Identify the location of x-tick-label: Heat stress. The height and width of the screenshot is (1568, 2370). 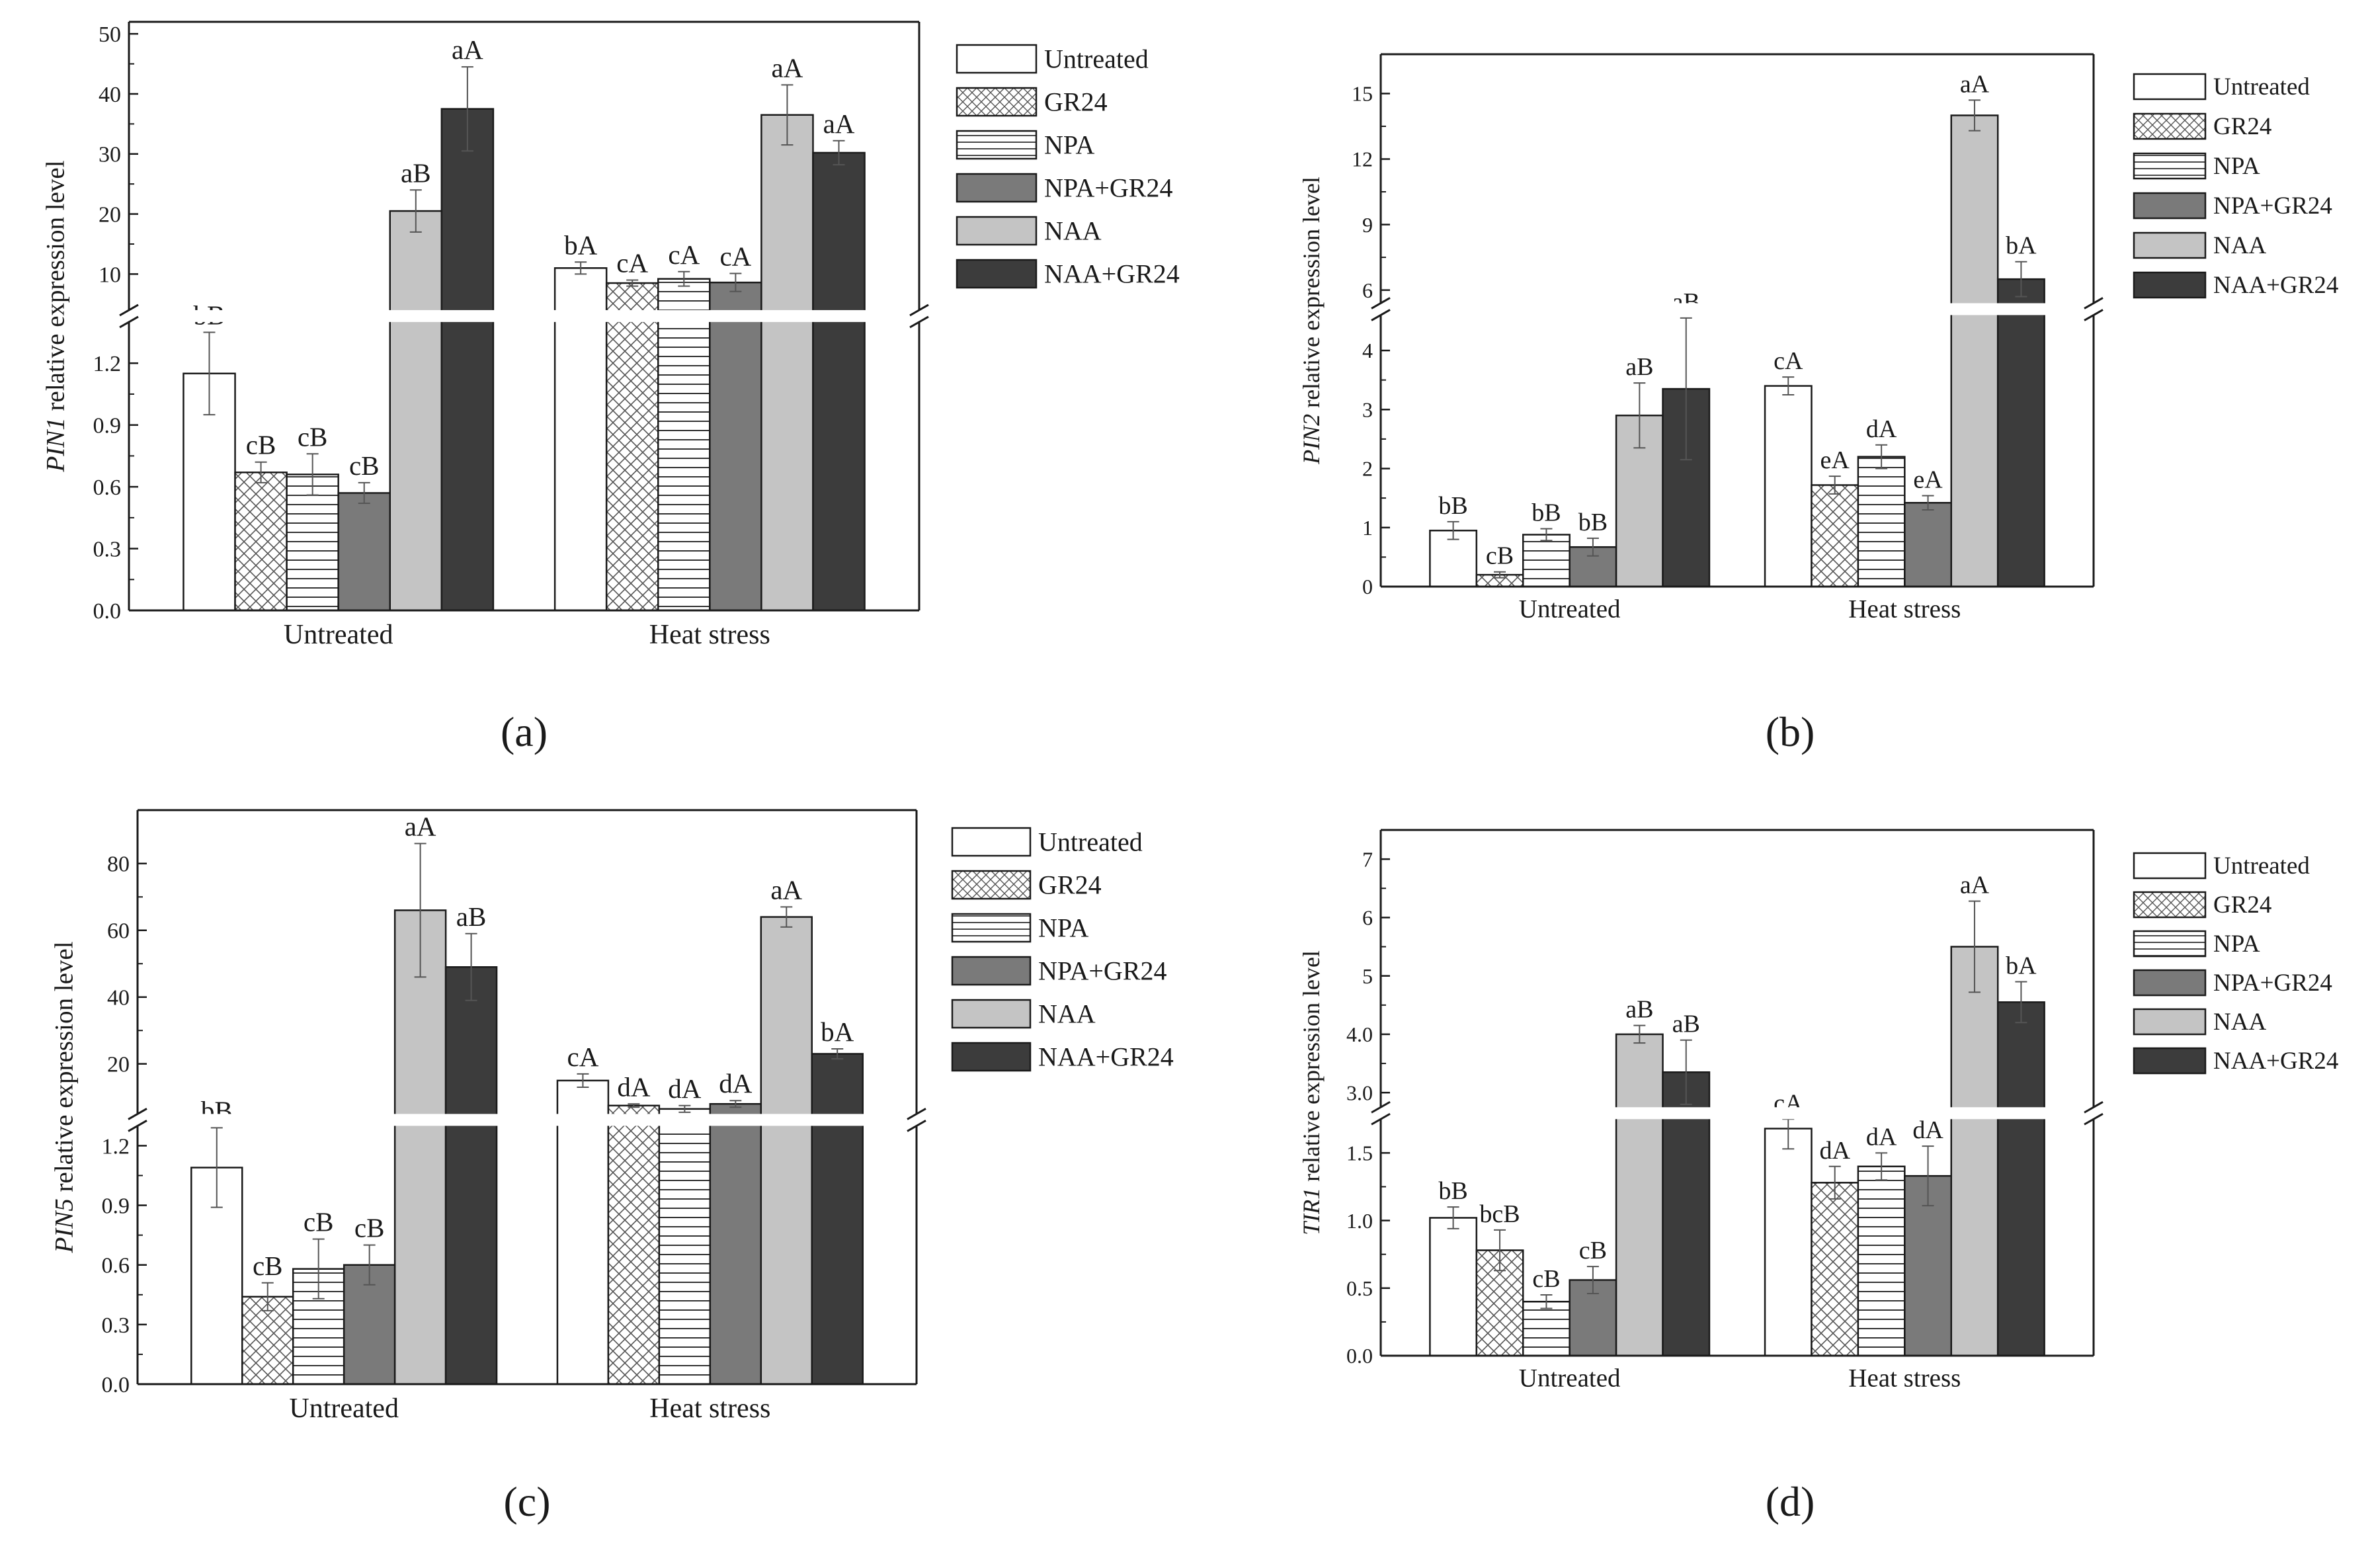
(709, 635).